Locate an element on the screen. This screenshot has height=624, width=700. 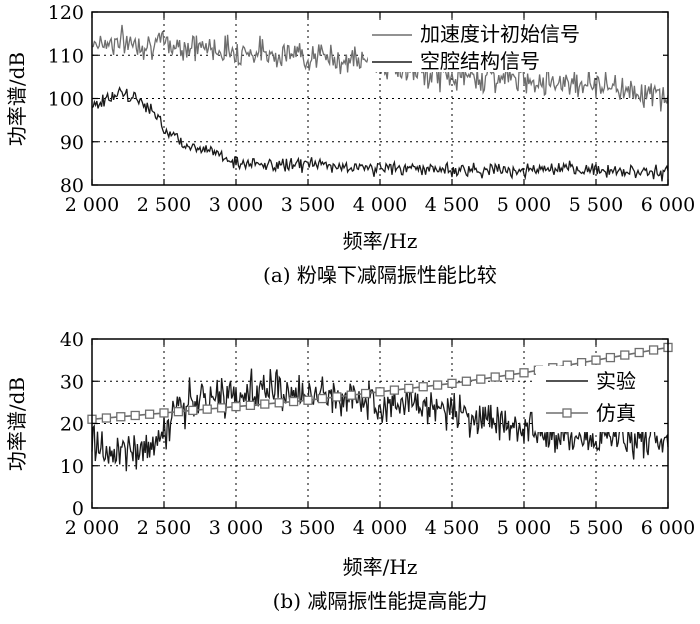
legend-label-b-0: 实验 is located at coordinates (616, 381).